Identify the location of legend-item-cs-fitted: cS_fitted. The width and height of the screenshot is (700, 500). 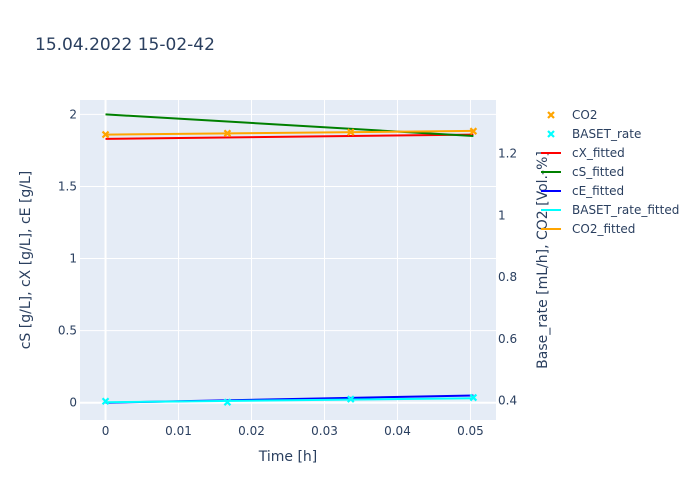
(582, 172).